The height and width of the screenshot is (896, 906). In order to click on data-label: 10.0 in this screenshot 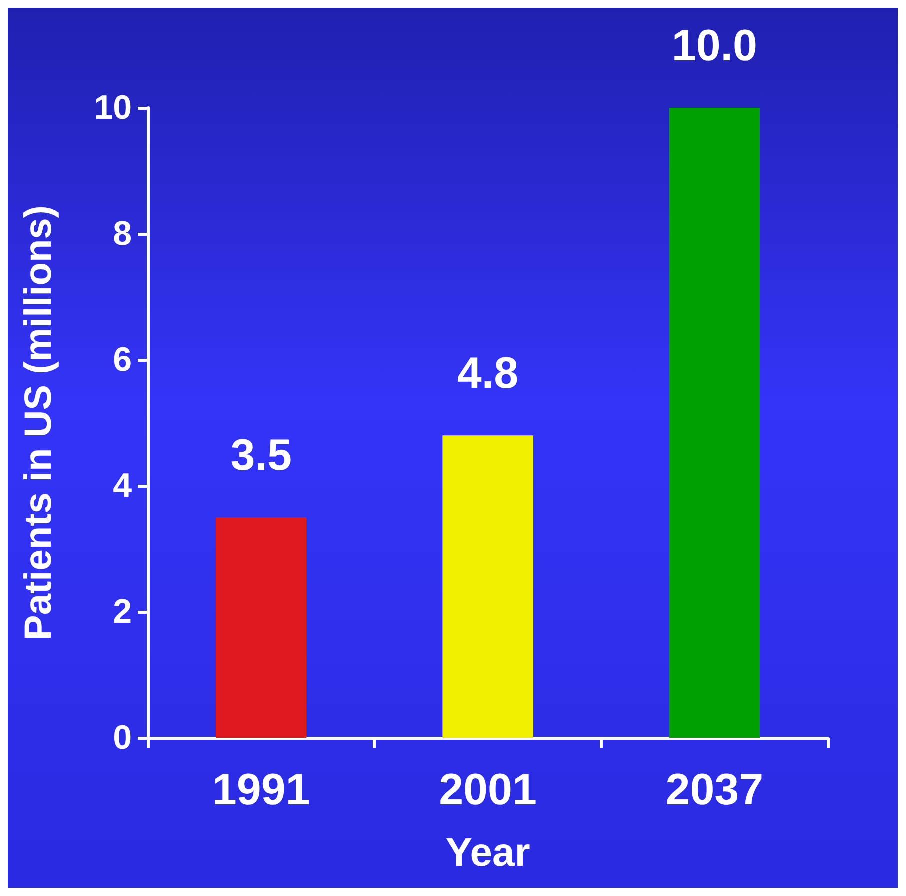, I will do `click(715, 46)`.